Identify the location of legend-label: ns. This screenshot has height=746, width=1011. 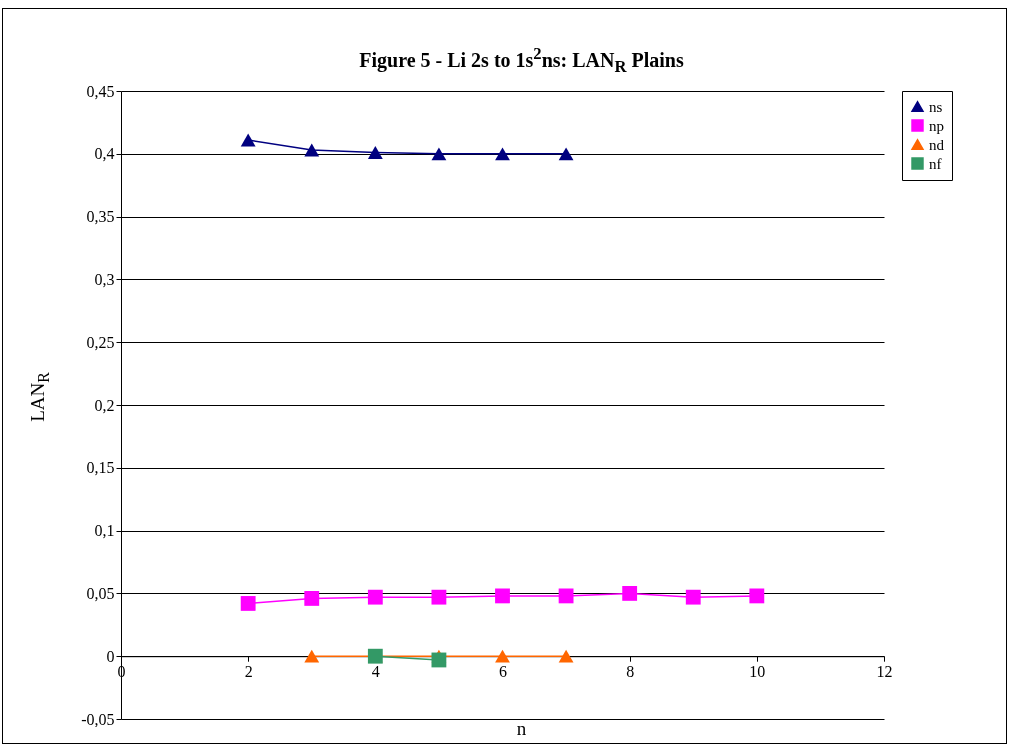
(936, 106).